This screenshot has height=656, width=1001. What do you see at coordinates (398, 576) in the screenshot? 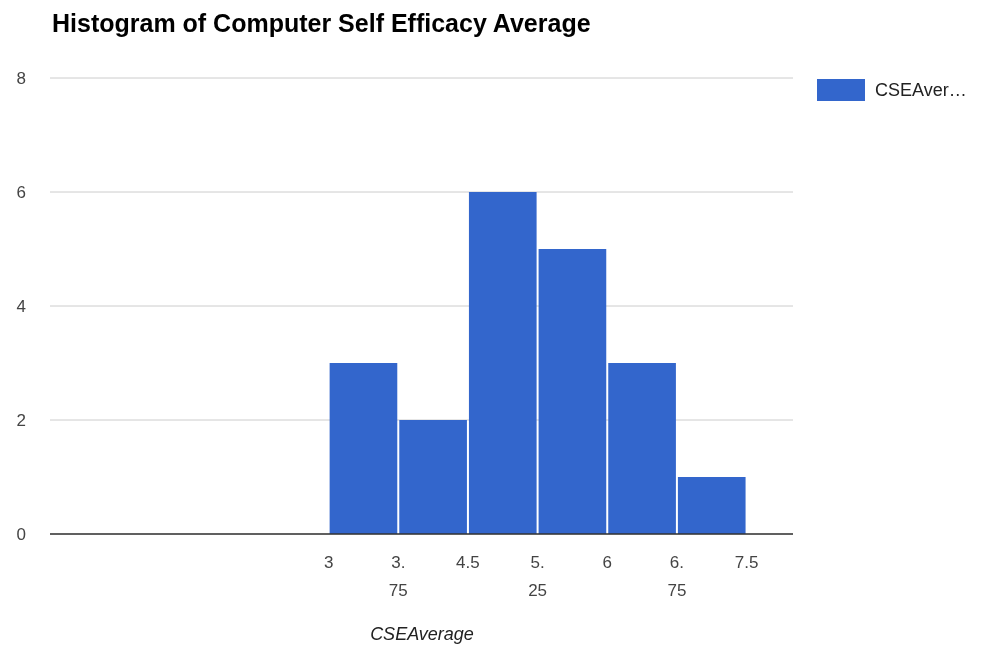
I see `x-tick-label: 3. 75` at bounding box center [398, 576].